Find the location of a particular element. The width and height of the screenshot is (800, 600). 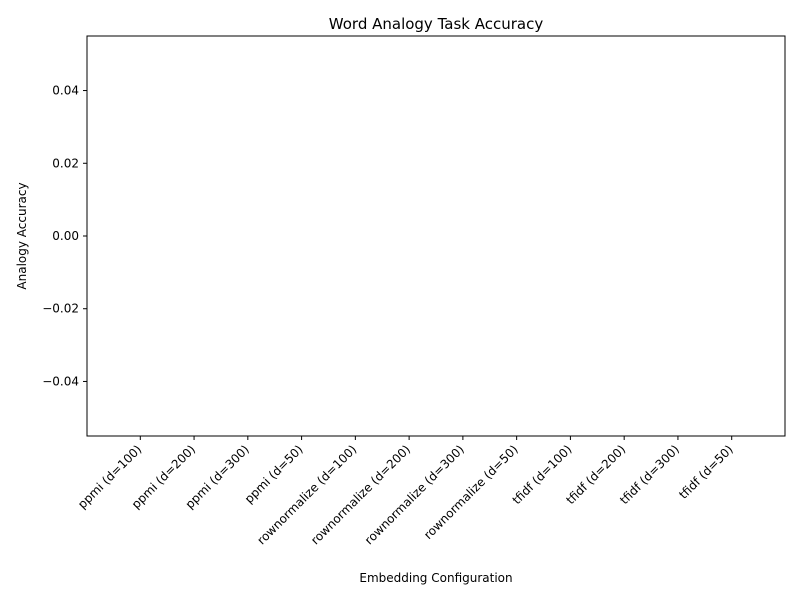

y-axis-label: Analogy Accuracy is located at coordinates (22, 235).